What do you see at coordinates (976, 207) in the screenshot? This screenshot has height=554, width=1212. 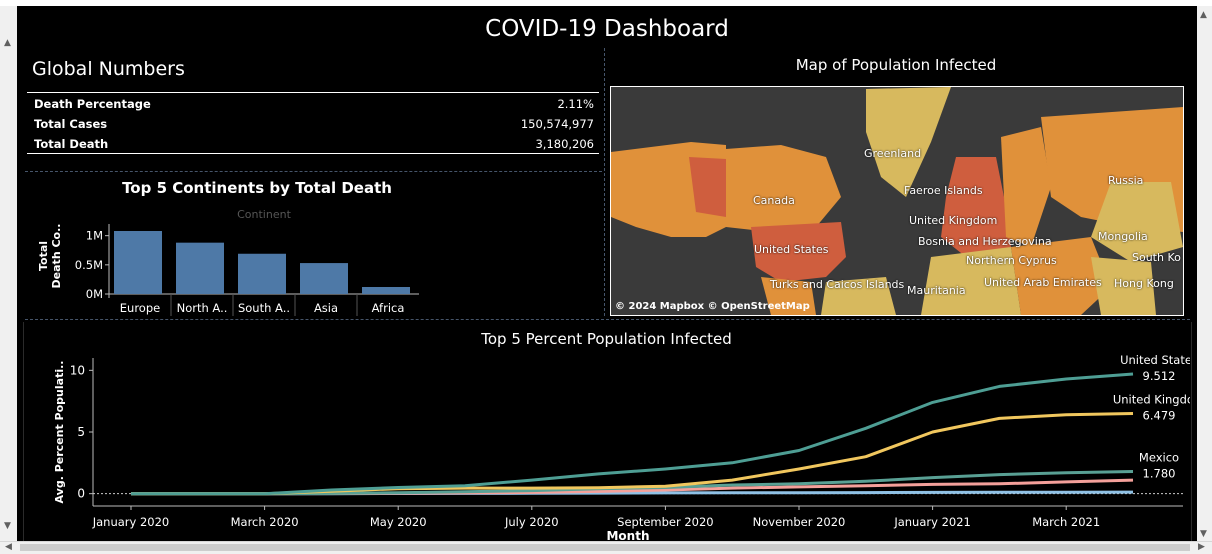 I see `europe-west-shape` at bounding box center [976, 207].